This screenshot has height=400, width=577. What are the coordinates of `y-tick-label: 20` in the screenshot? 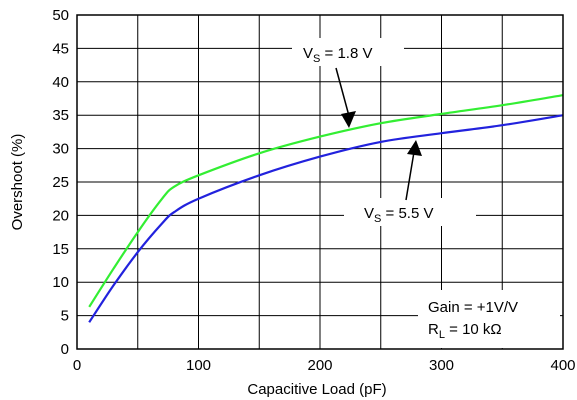 It's located at (60, 215).